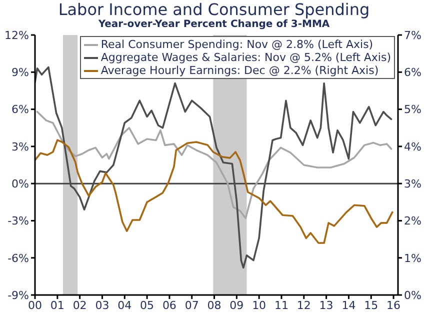 This screenshot has height=320, width=428. I want to click on x-tick-label: 10, so click(259, 305).